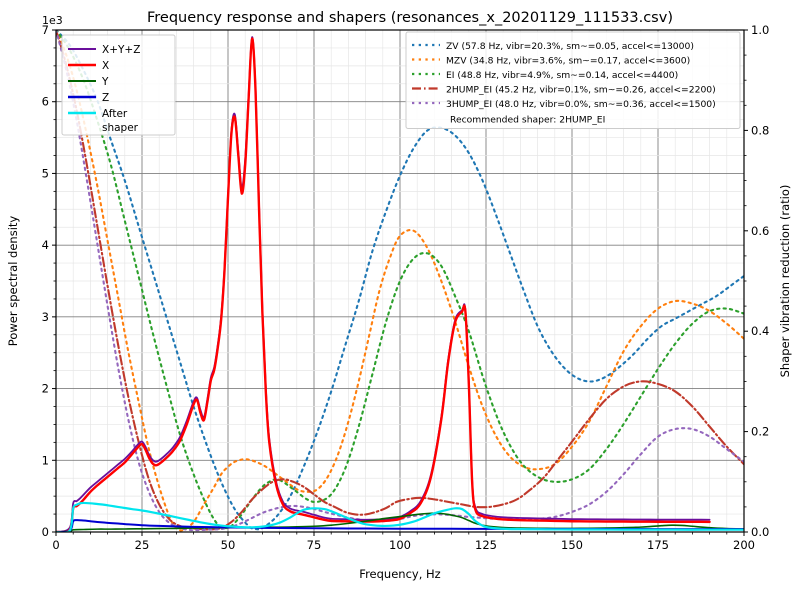  Describe the element at coordinates (400, 545) in the screenshot. I see `x-tick-label: 100` at that location.